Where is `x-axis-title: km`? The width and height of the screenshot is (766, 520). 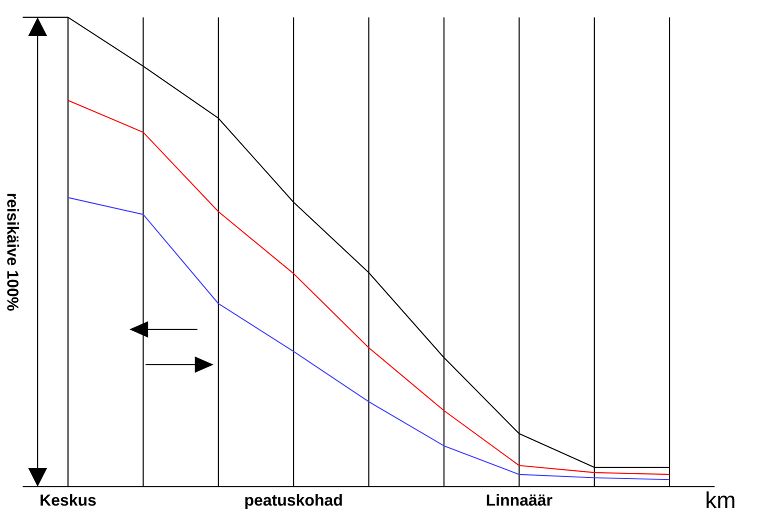
x-axis-title: km is located at coordinates (720, 499).